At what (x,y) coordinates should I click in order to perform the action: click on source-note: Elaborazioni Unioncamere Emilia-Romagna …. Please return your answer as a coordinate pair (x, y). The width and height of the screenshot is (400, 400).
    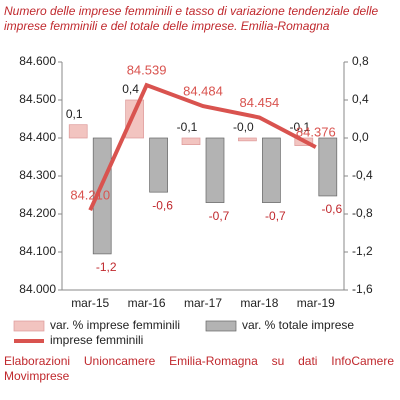
    Looking at the image, I should click on (199, 368).